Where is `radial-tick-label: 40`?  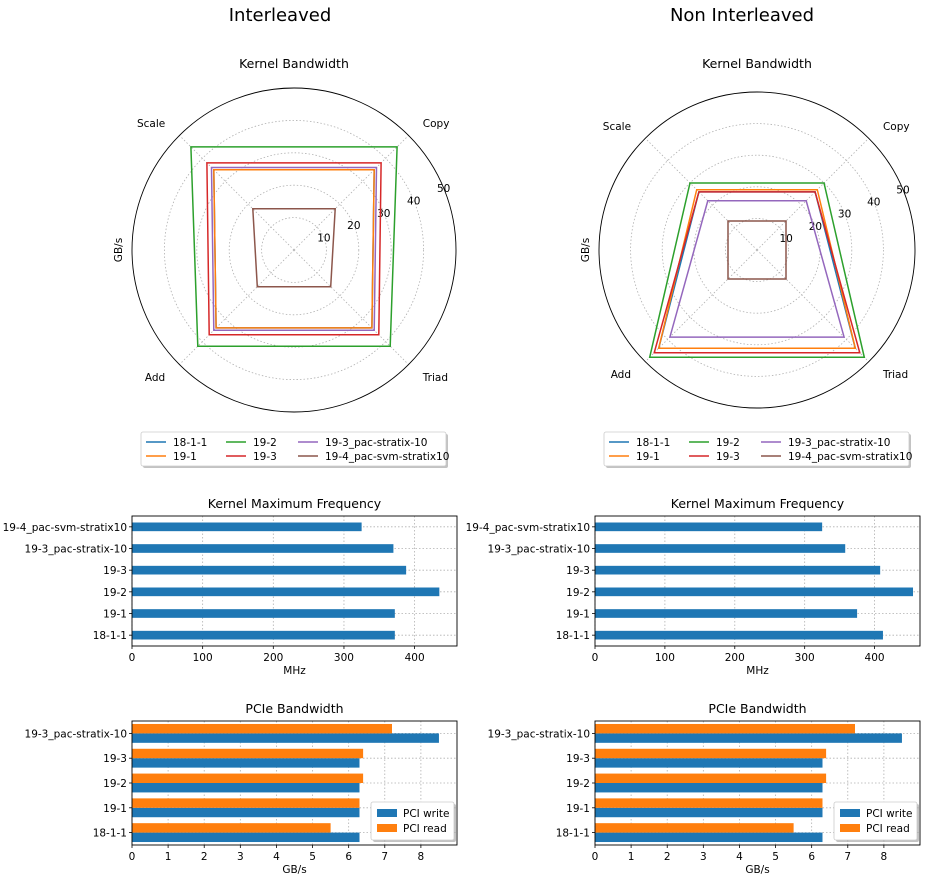 radial-tick-label: 40 is located at coordinates (413, 201).